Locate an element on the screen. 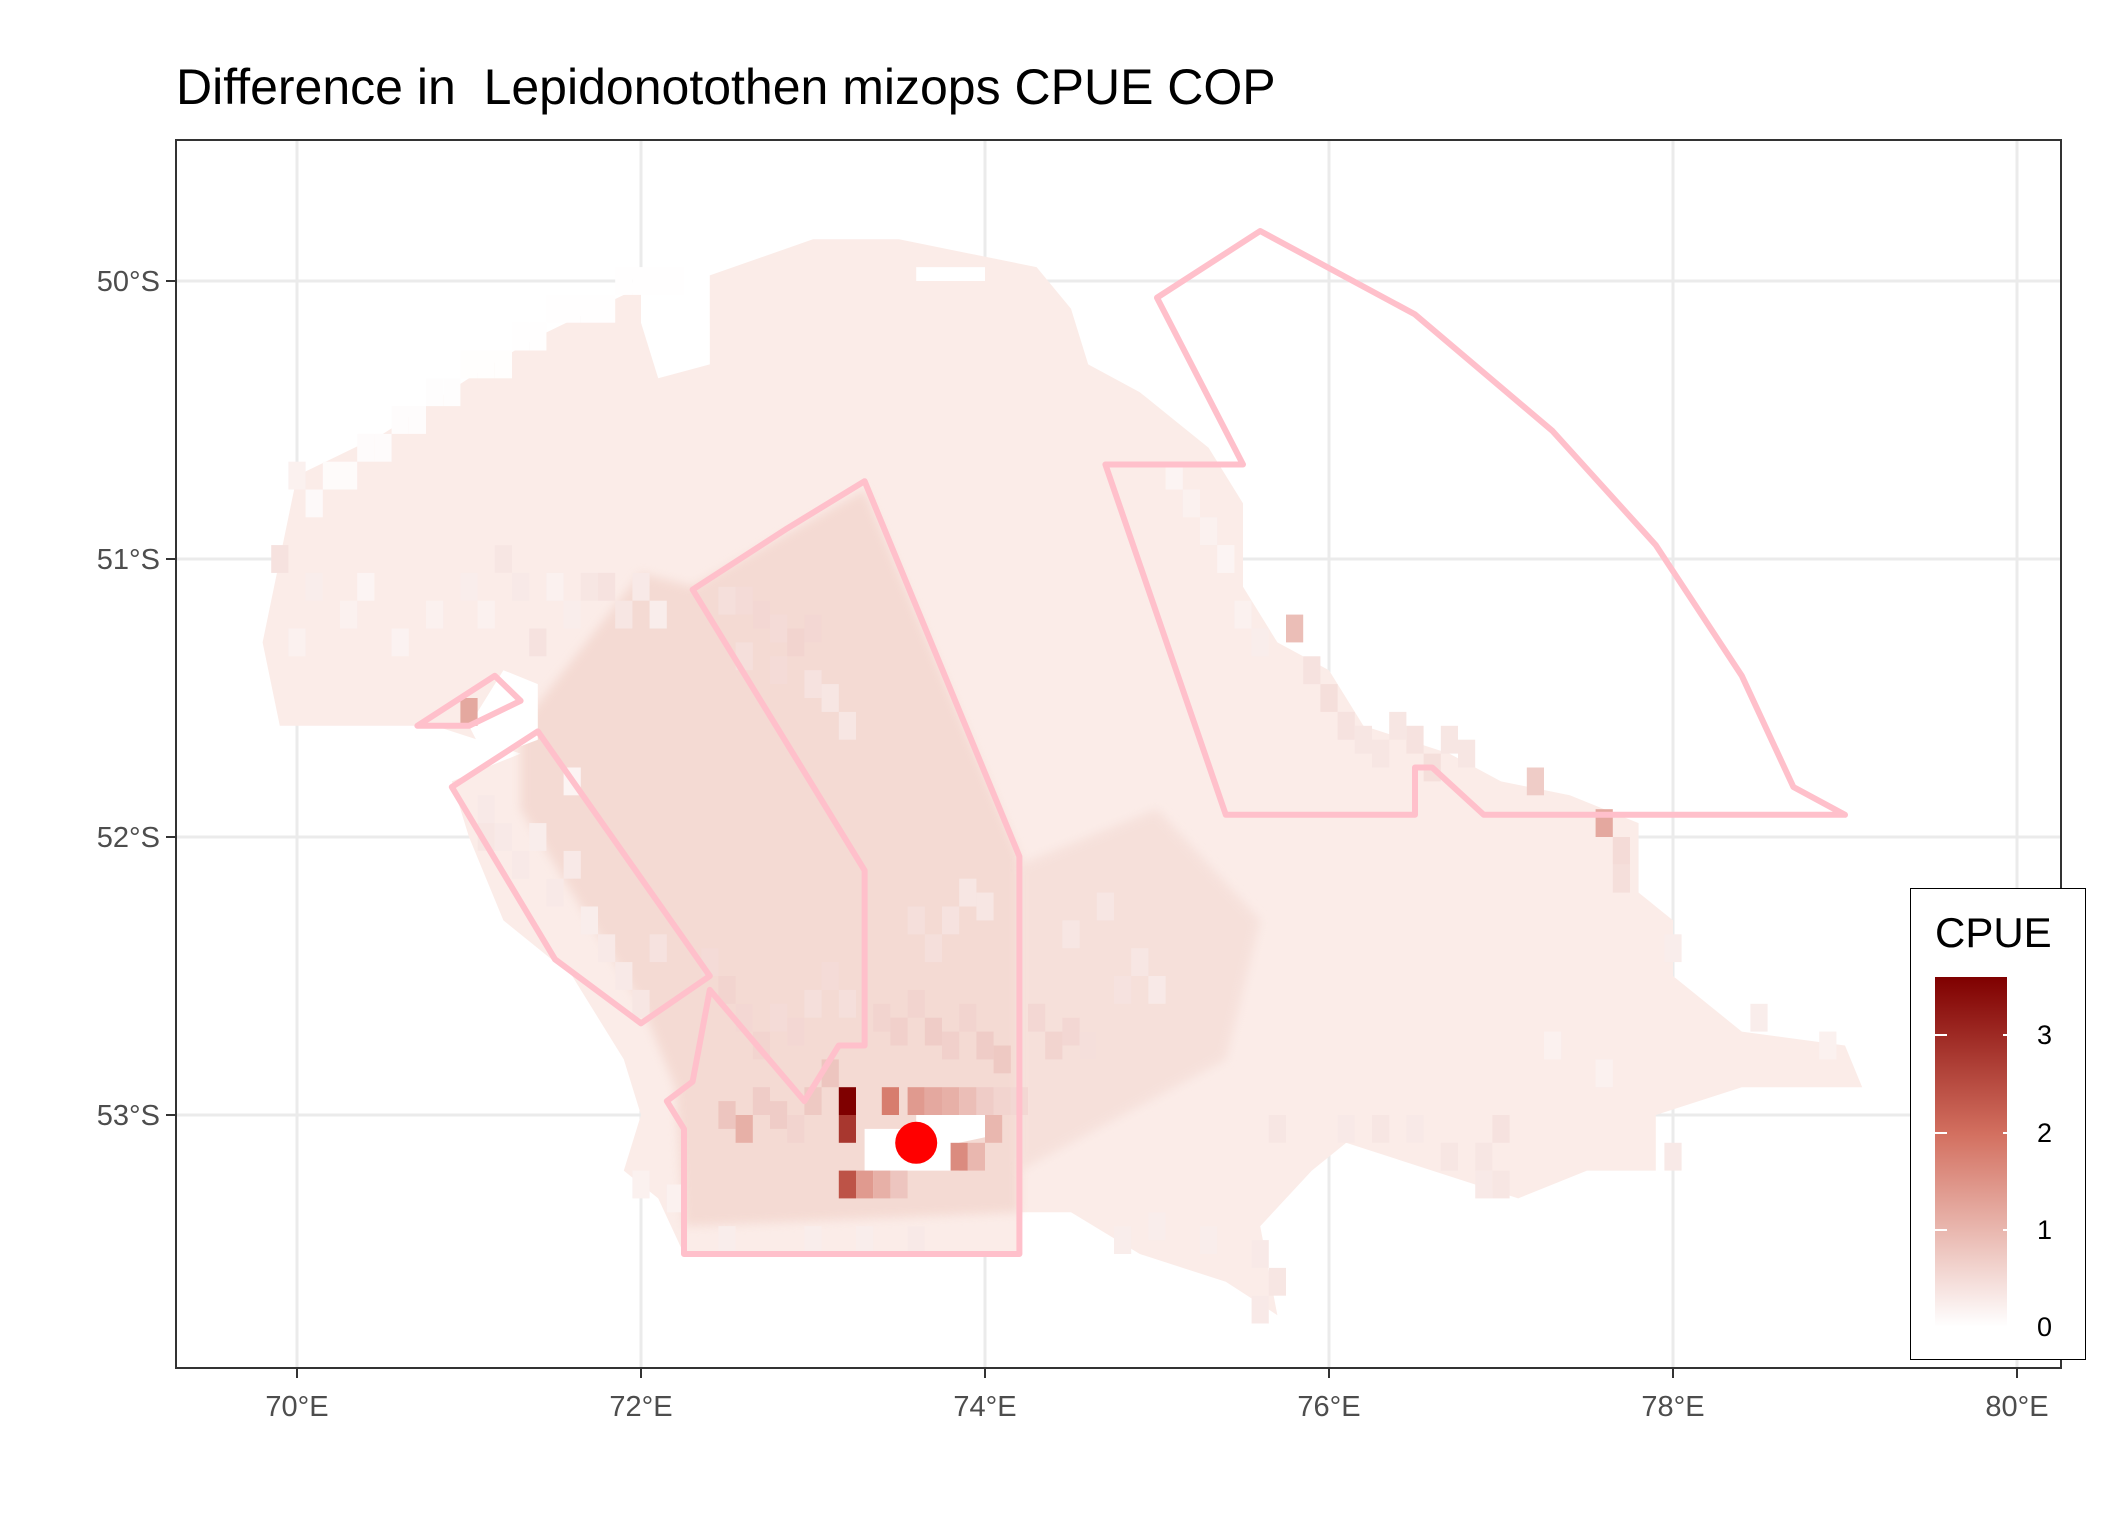 This screenshot has height=1535, width=2125. x-tick-label: 70°E is located at coordinates (296, 1407).